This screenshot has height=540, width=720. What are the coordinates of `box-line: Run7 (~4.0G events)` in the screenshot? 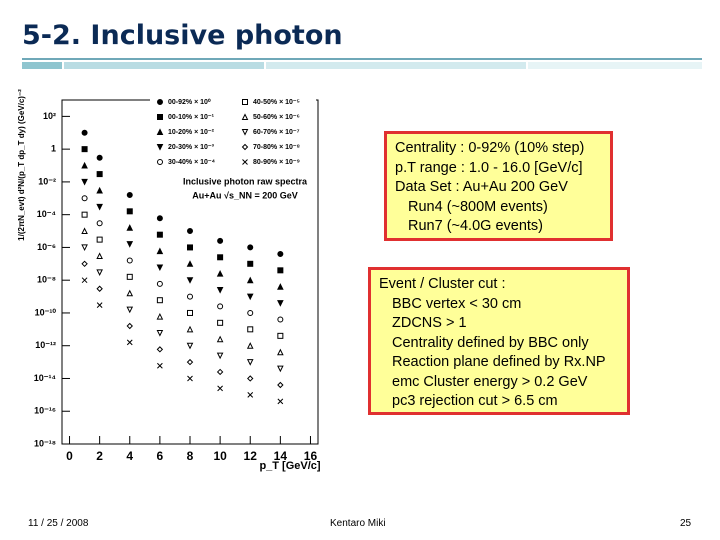 It's located at (476, 226).